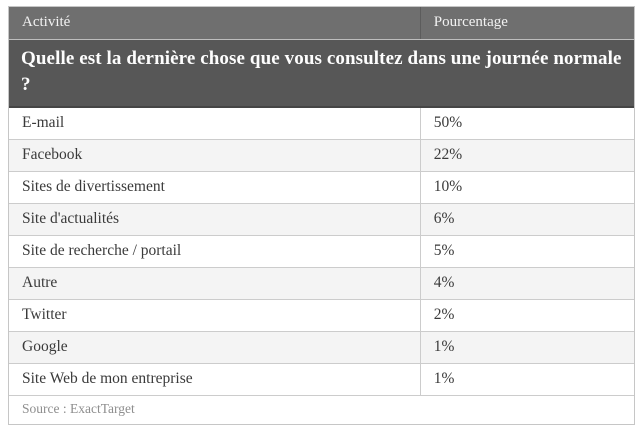 The width and height of the screenshot is (639, 431). I want to click on table-row: Site d'actualités 6%, so click(321, 219).